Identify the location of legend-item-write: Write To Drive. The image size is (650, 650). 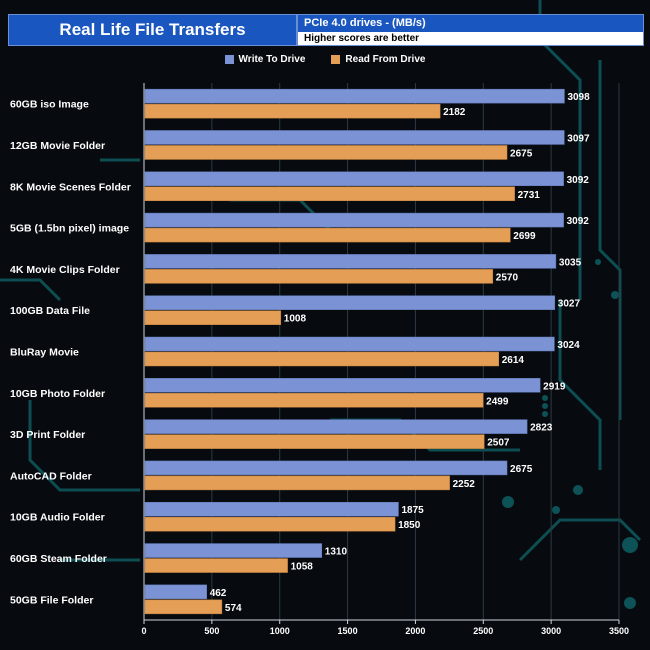
(265, 59).